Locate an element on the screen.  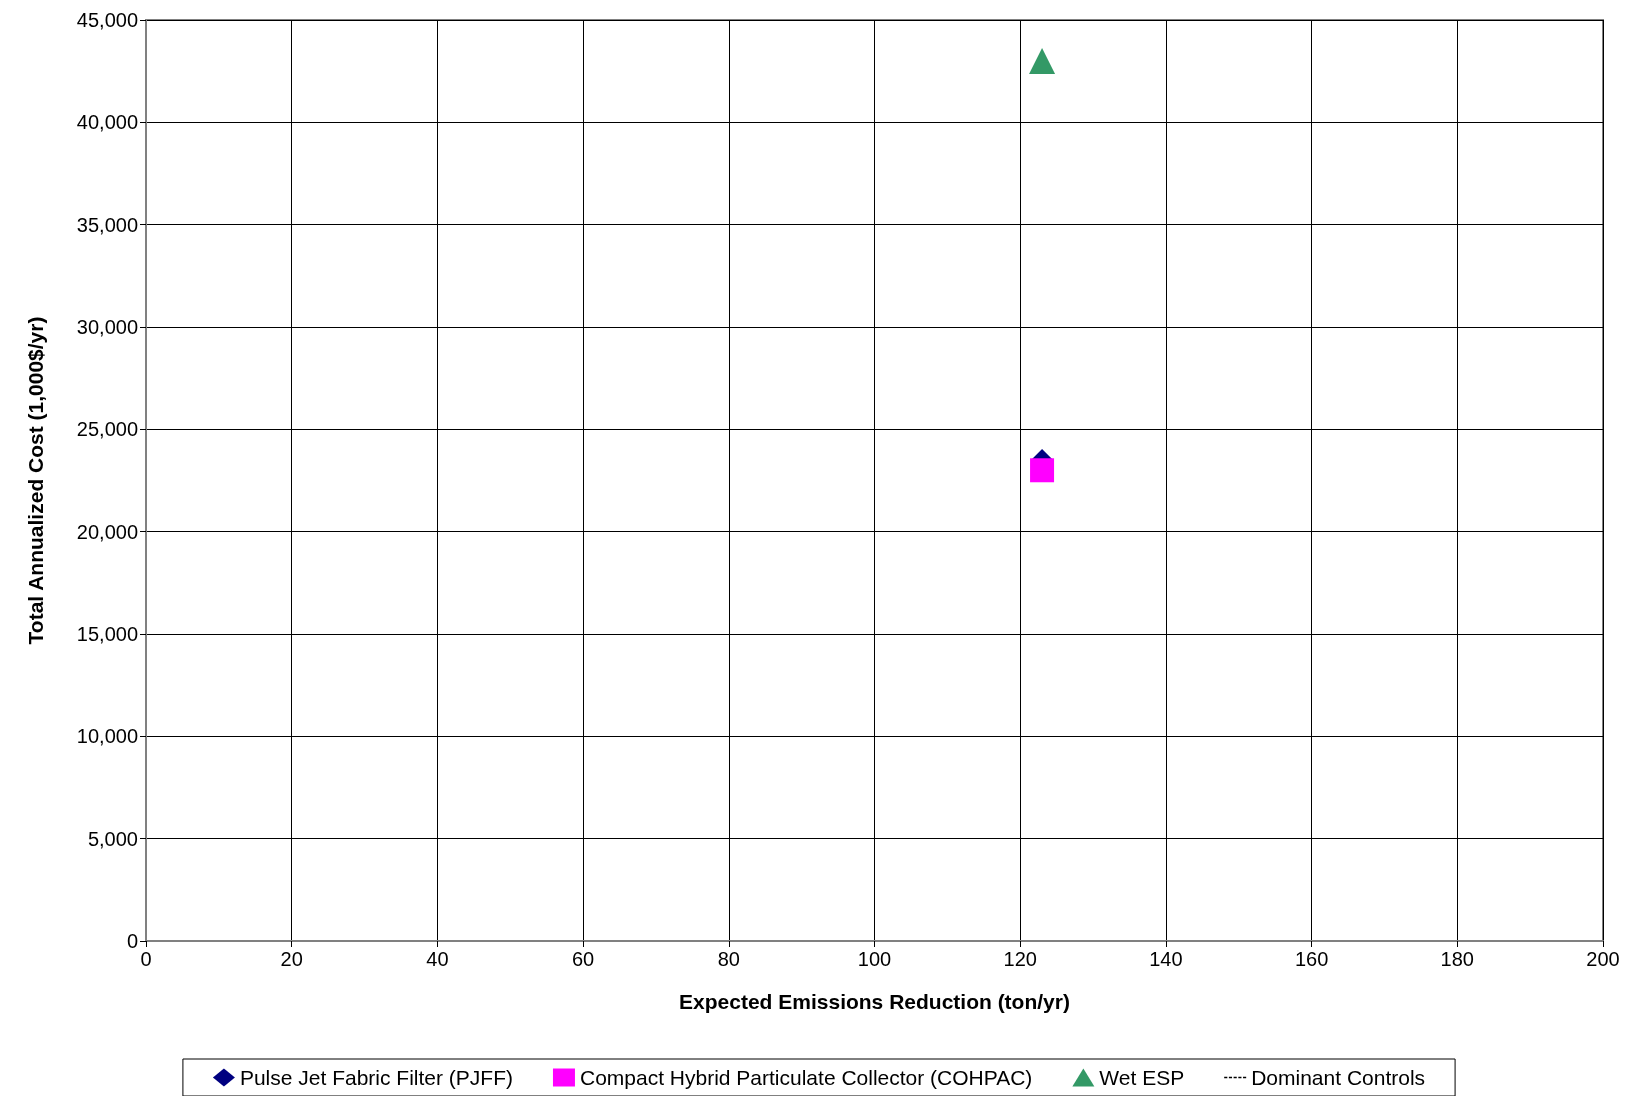
legend-label: Dominant Controls is located at coordinates (1338, 1077).